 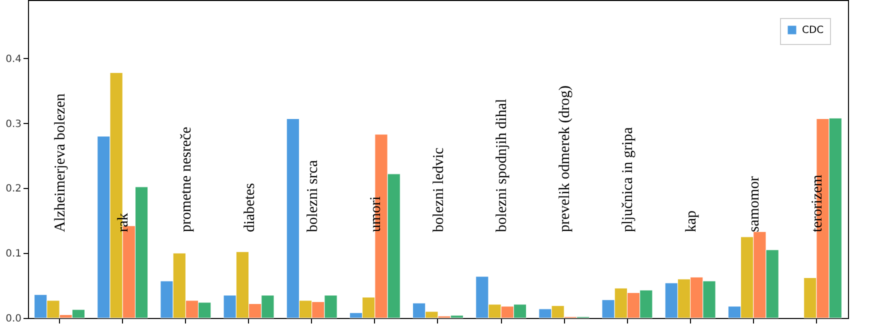 What do you see at coordinates (124, 222) in the screenshot?
I see `x-tick-label: rak` at bounding box center [124, 222].